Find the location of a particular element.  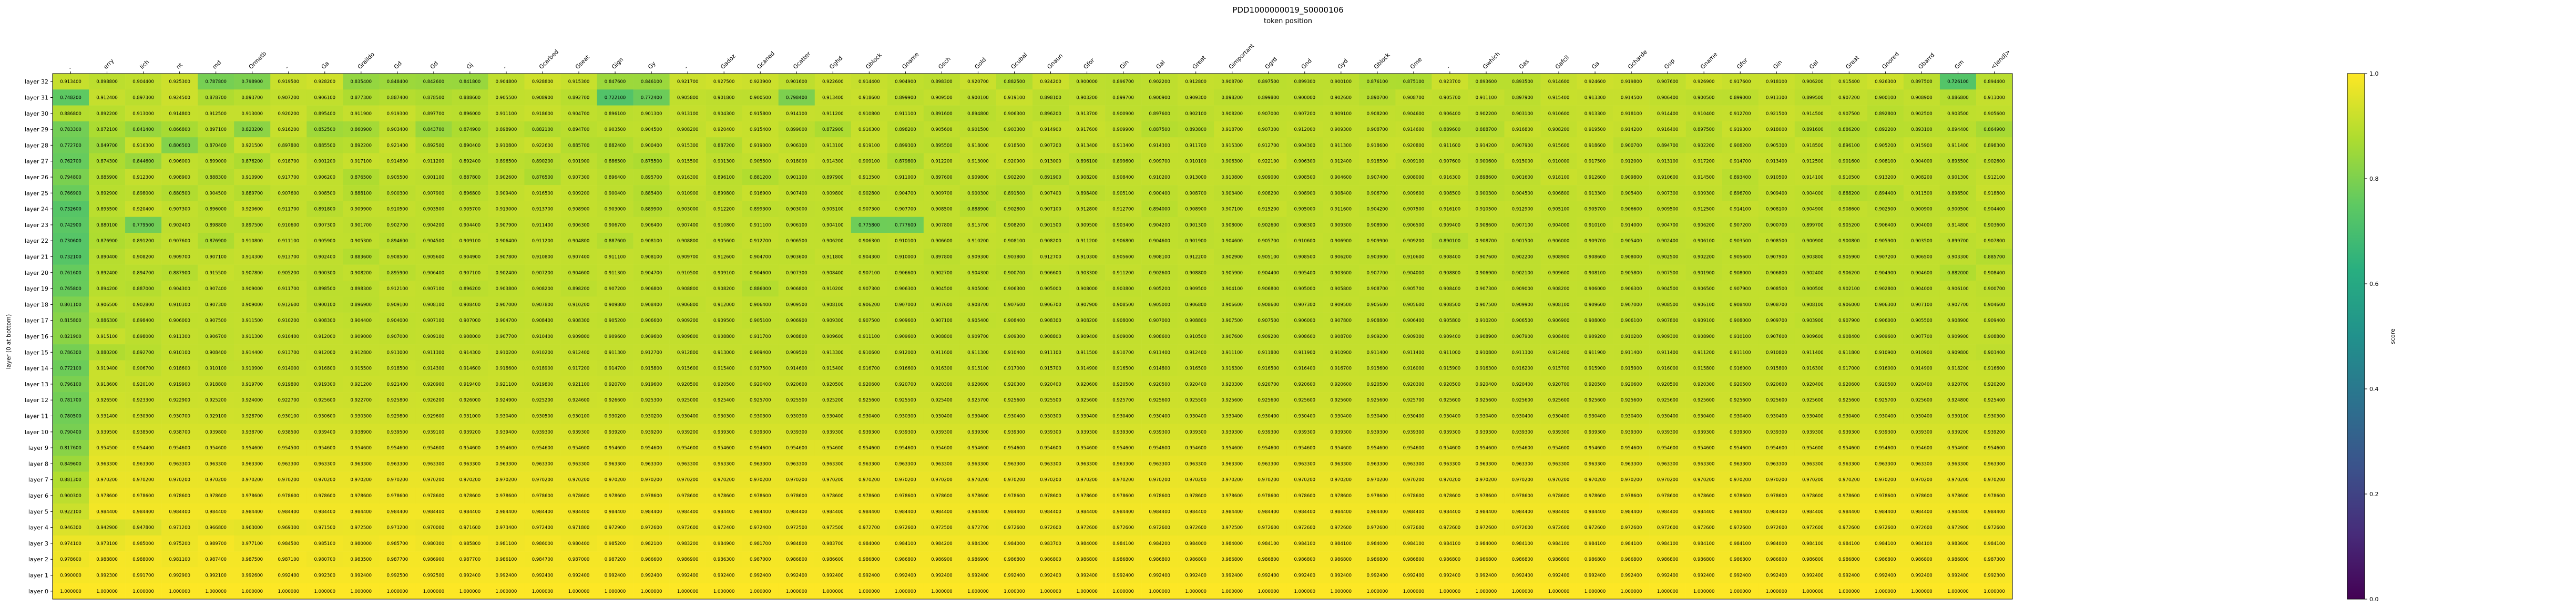

cell-value-label: 0.904800 is located at coordinates (579, 241).